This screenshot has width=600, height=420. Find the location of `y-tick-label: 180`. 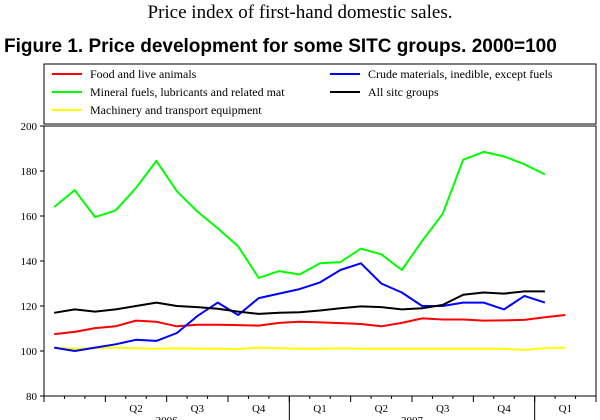

y-tick-label: 180 is located at coordinates (29, 172).